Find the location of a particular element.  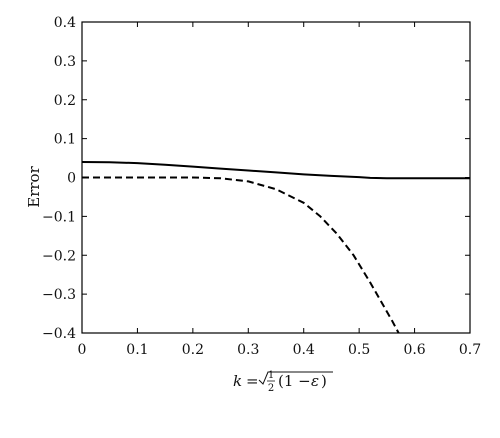

x-tick-label: 0.6 is located at coordinates (414, 350).